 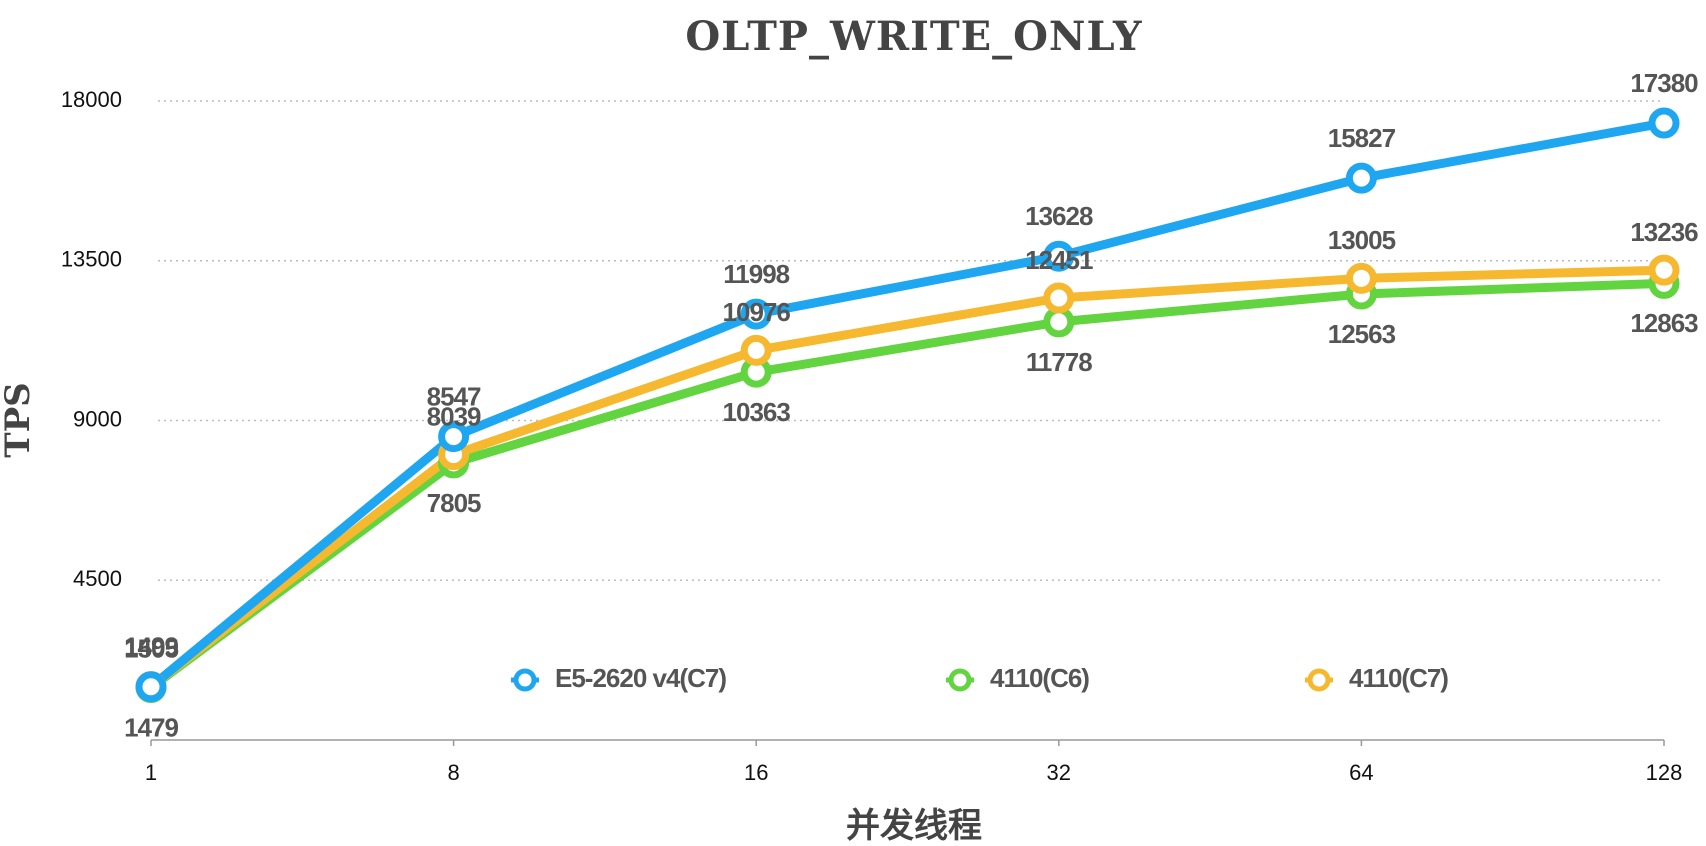 What do you see at coordinates (640, 678) in the screenshot?
I see `legend-label: E5-2620 v4(C7)` at bounding box center [640, 678].